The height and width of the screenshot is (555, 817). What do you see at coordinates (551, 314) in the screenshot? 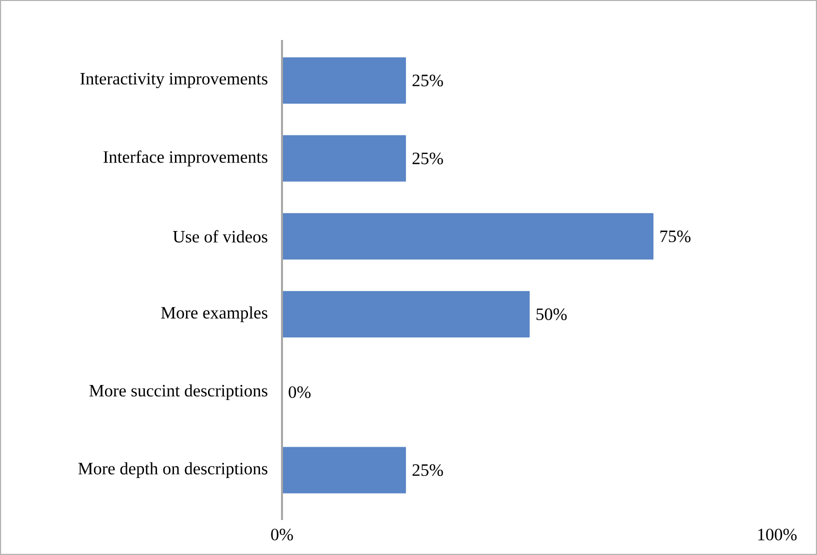
I see `data-label: 50%` at bounding box center [551, 314].